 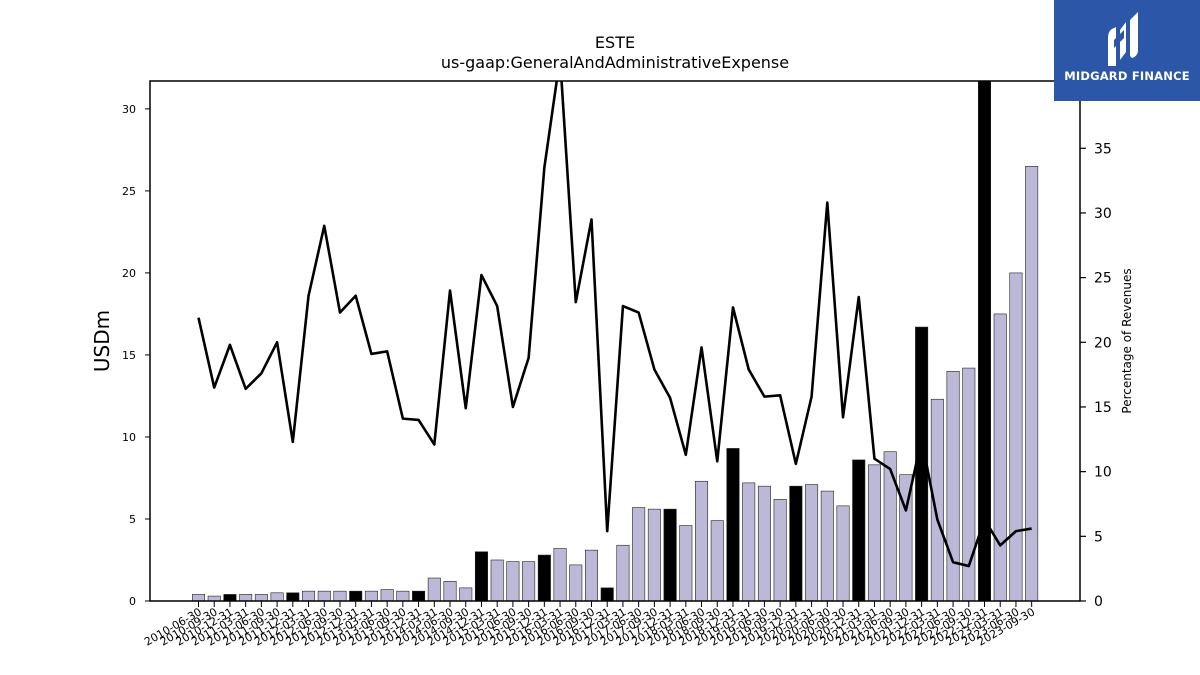 What do you see at coordinates (132, 519) in the screenshot?
I see `left-tick-label: 5` at bounding box center [132, 519].